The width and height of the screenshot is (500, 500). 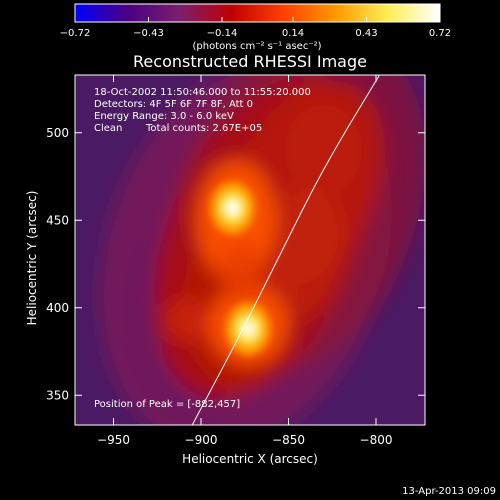 I want to click on x-tick-label: −950, so click(x=113, y=440).